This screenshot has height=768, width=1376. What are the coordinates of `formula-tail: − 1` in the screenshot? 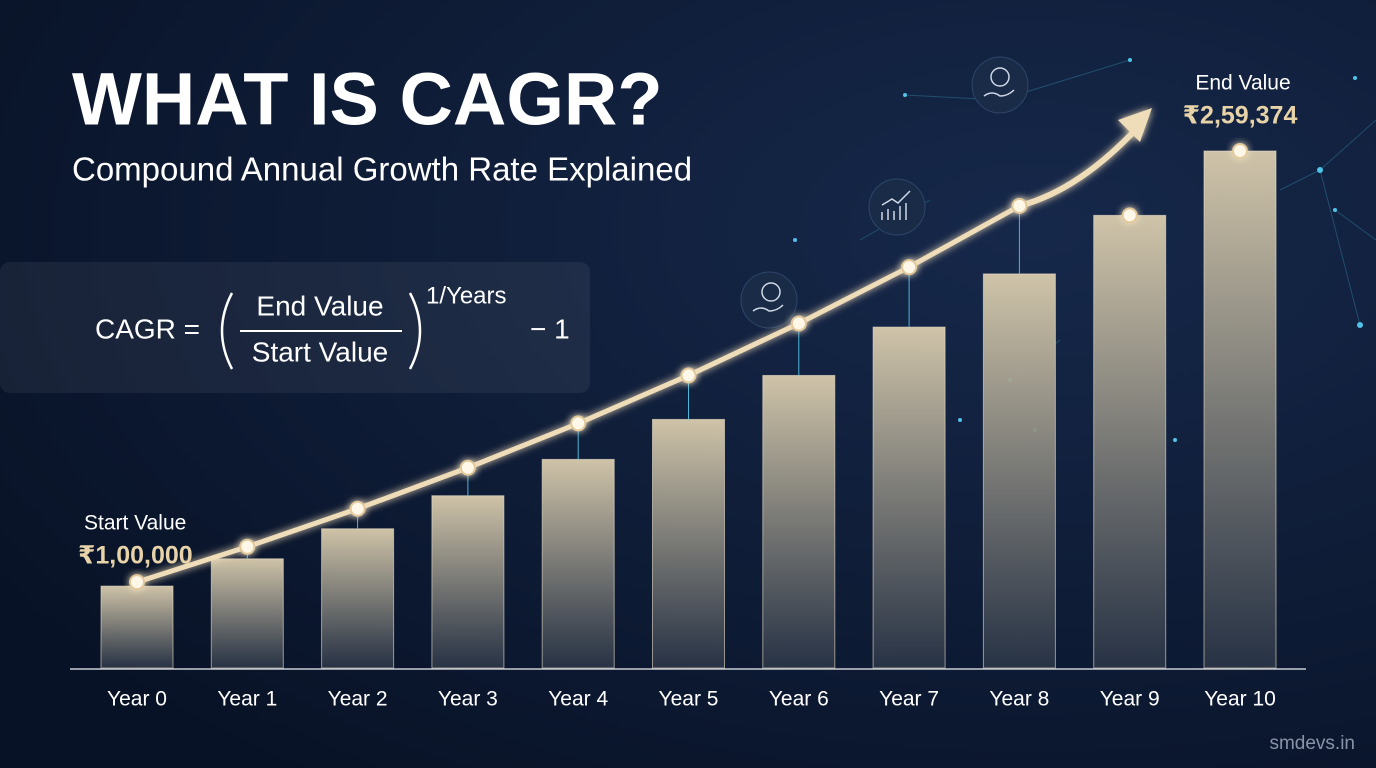 It's located at (550, 328).